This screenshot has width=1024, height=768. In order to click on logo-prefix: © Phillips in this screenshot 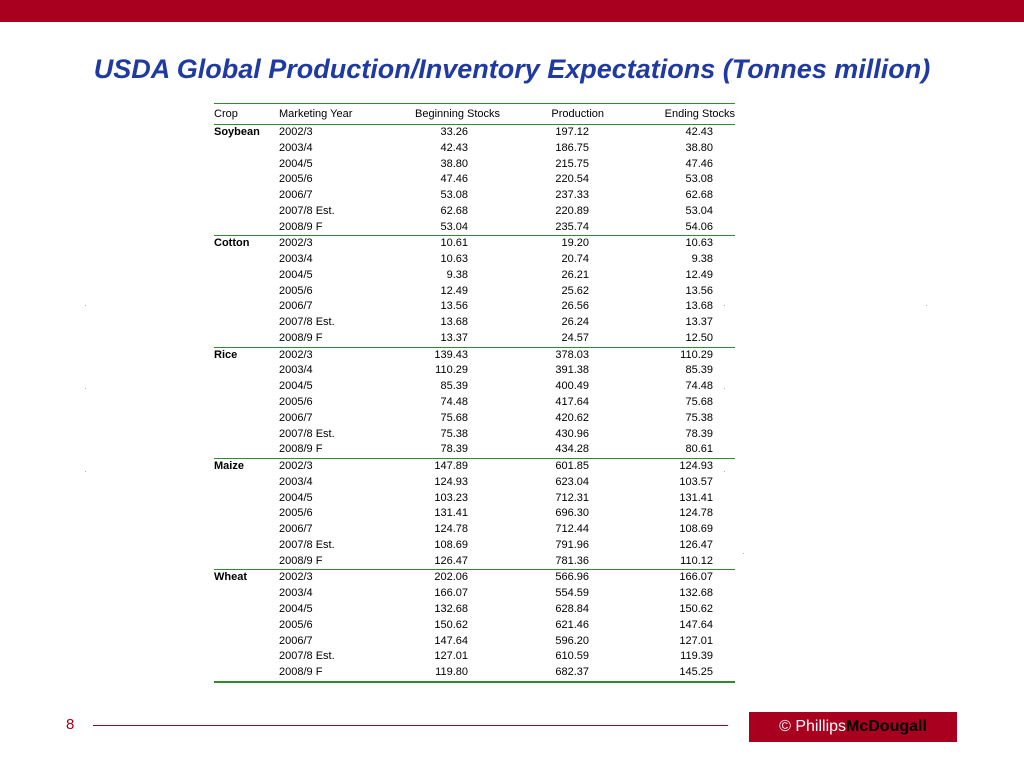, I will do `click(813, 726)`.